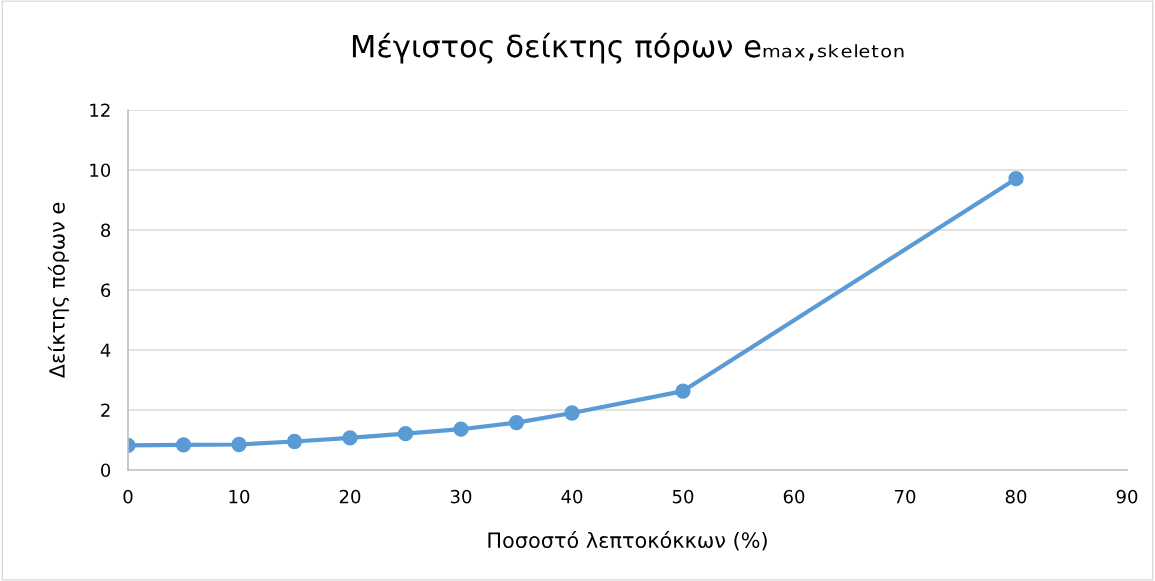 Image resolution: width=1155 pixels, height=581 pixels. Describe the element at coordinates (100, 110) in the screenshot. I see `y-tick-label: 12` at that location.